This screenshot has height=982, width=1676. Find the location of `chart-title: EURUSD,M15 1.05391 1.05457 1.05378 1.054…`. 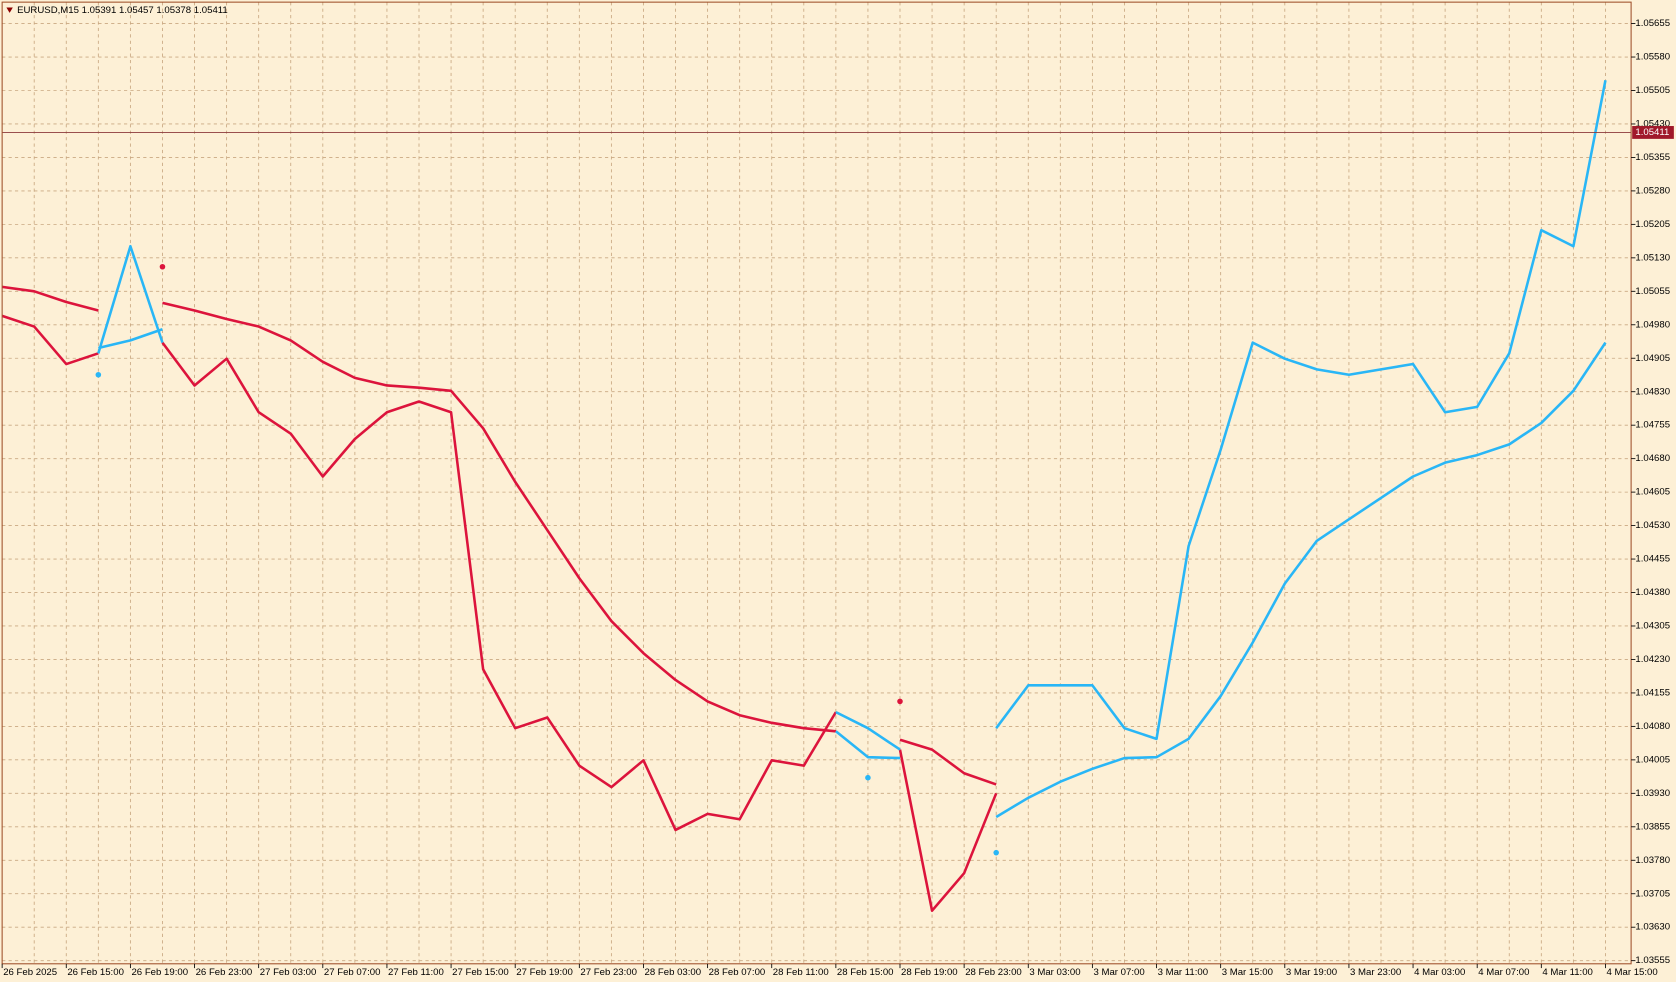

chart-title: EURUSD,M15 1.05391 1.05457 1.05378 1.054… is located at coordinates (122, 10).